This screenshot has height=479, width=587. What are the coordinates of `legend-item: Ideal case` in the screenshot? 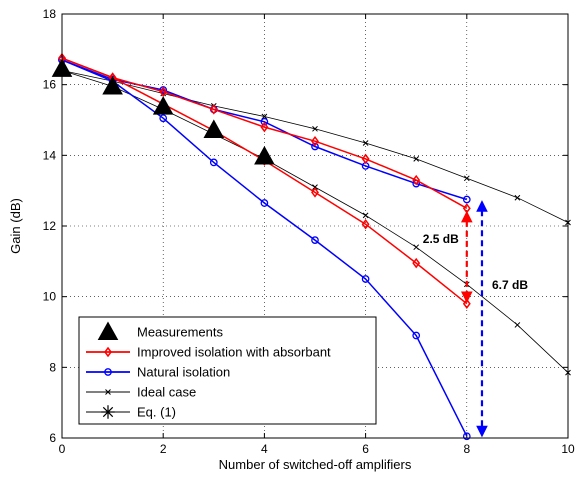 It's located at (141, 392).